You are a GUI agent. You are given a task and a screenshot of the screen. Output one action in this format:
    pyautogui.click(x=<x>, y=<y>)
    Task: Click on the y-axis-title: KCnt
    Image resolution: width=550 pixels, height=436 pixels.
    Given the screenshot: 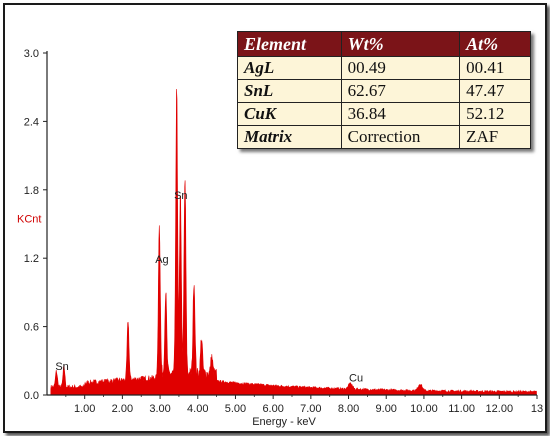 What is the action you would take?
    pyautogui.click(x=29, y=219)
    